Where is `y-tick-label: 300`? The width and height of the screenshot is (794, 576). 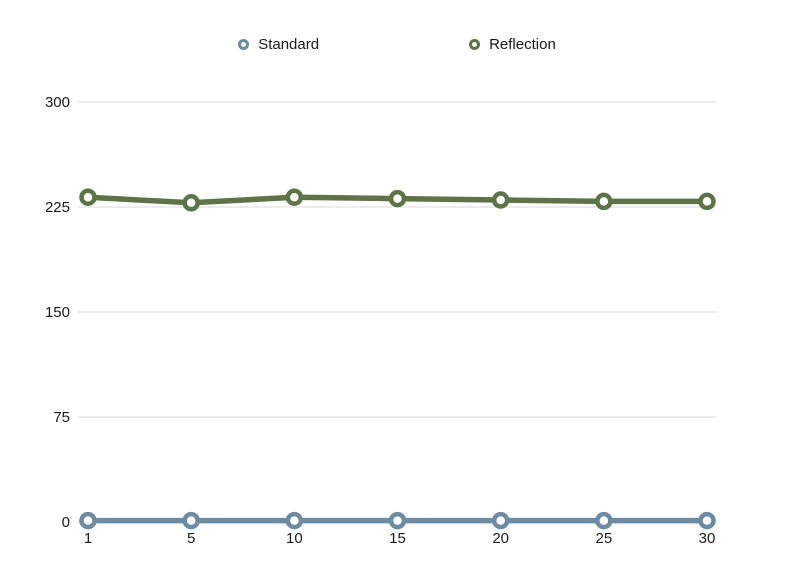
y-tick-label: 300 is located at coordinates (57, 102).